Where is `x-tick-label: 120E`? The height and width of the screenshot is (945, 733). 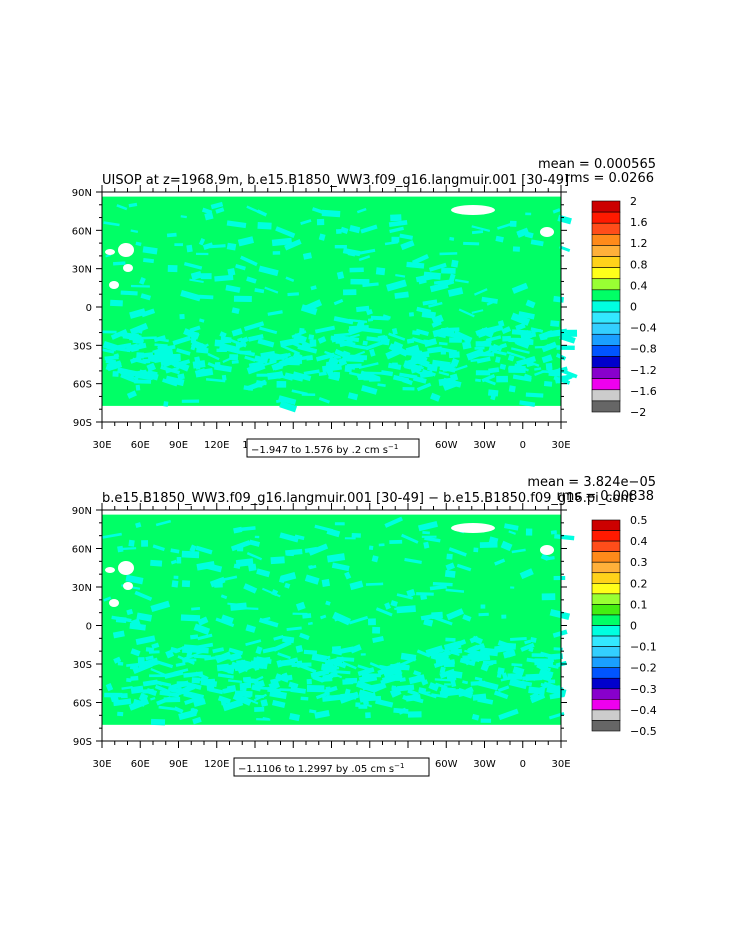 x-tick-label: 120E is located at coordinates (216, 445).